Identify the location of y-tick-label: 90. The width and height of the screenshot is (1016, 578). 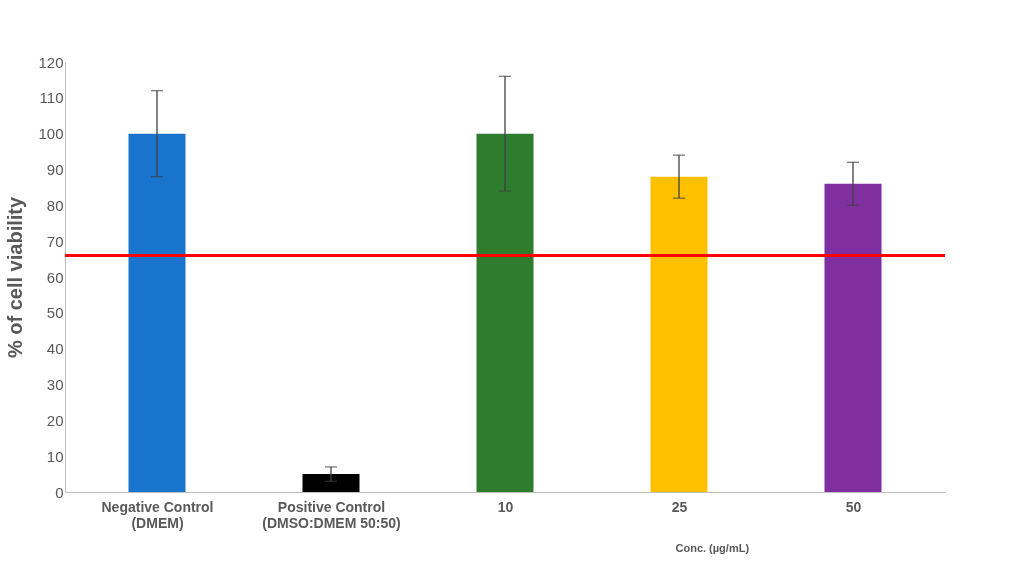
(55, 169).